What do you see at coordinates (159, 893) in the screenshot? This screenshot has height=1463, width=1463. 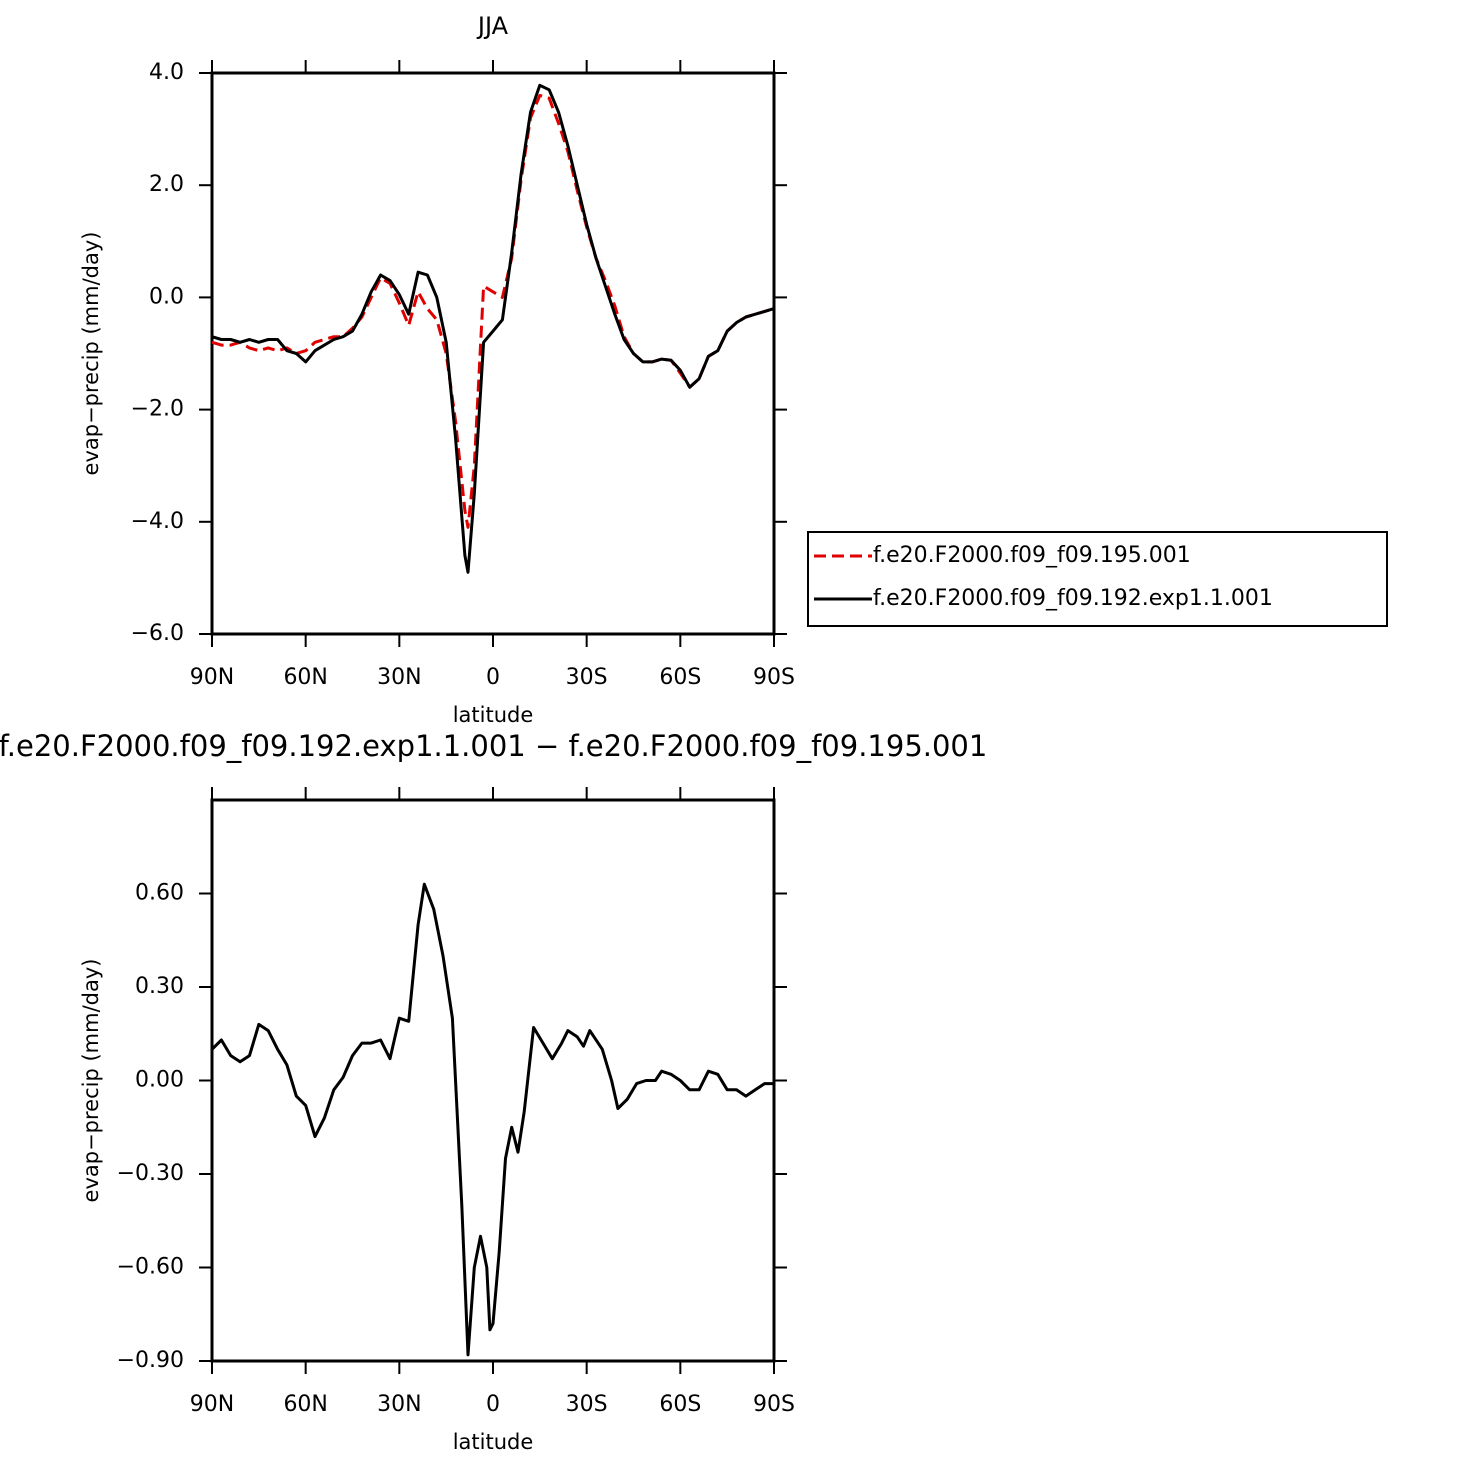 I see `y-tick-label: 0.60` at bounding box center [159, 893].